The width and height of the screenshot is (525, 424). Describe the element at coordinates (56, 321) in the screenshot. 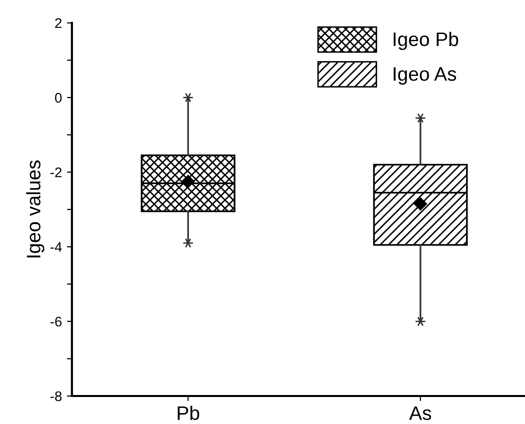

I see `y-tick-label: -6` at that location.